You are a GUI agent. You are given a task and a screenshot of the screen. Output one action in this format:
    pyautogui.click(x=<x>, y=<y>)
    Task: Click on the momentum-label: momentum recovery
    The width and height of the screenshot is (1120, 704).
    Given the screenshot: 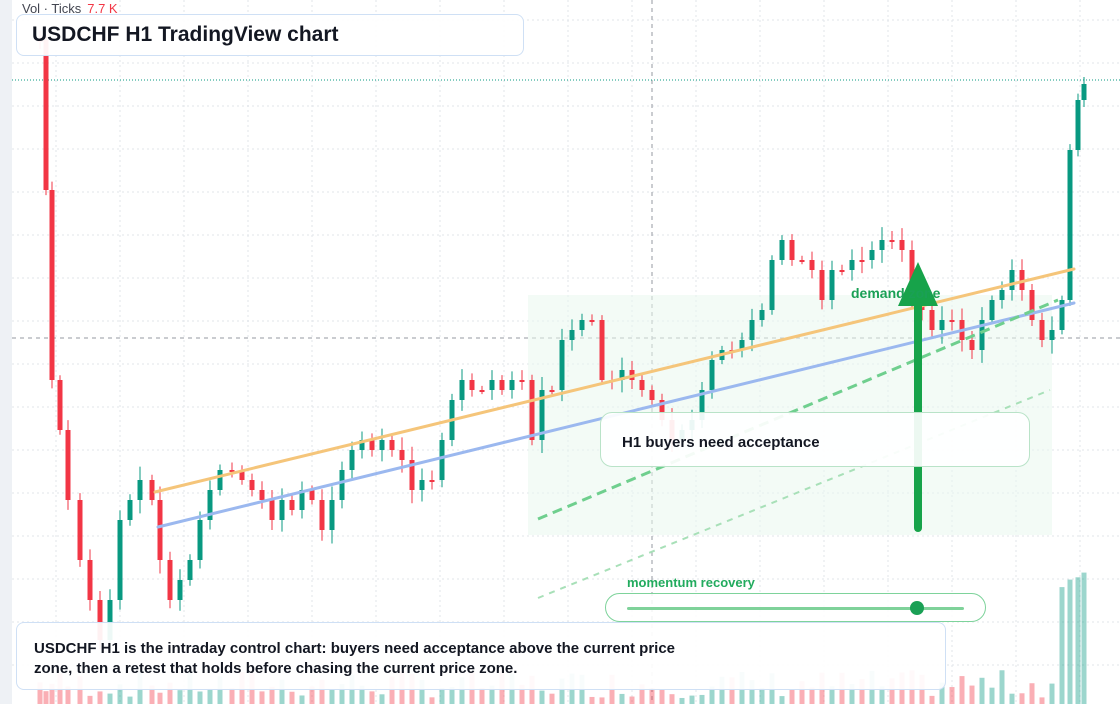 What is the action you would take?
    pyautogui.click(x=691, y=582)
    